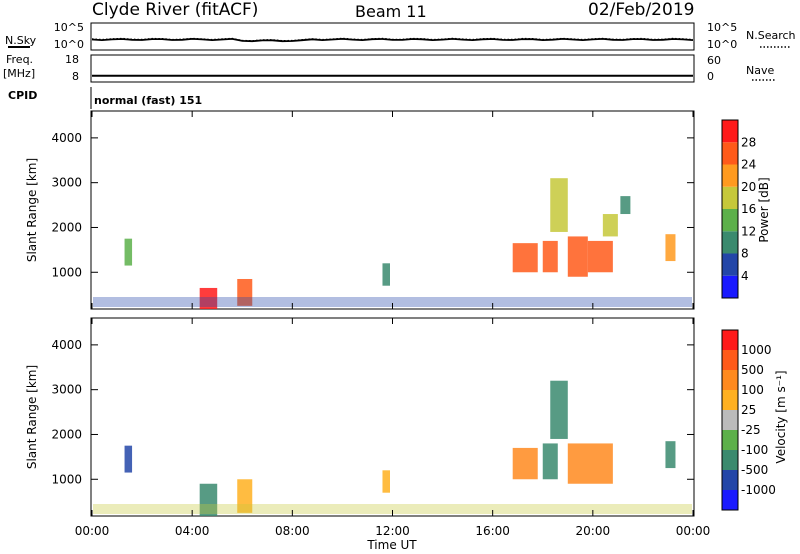 The width and height of the screenshot is (800, 554). What do you see at coordinates (754, 450) in the screenshot?
I see `colorbar-tick-label: -100` at bounding box center [754, 450].